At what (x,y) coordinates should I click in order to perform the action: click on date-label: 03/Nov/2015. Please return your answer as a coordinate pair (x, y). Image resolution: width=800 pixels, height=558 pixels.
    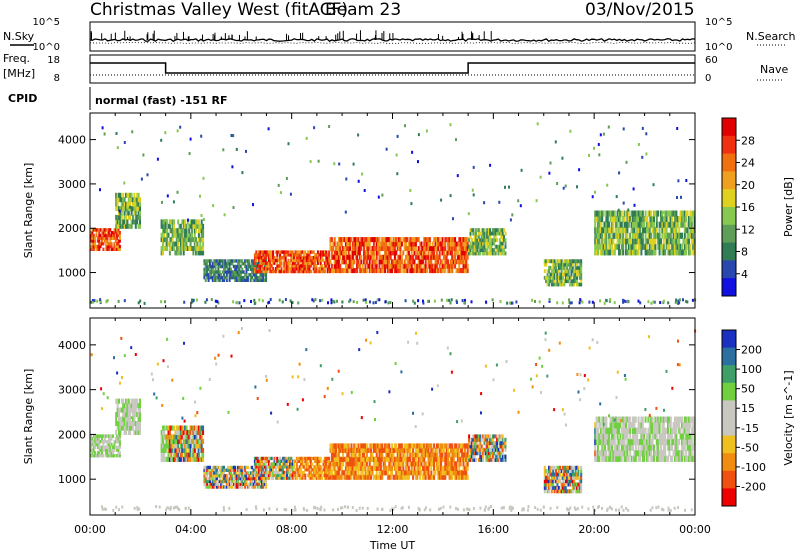
    Looking at the image, I should click on (640, 10).